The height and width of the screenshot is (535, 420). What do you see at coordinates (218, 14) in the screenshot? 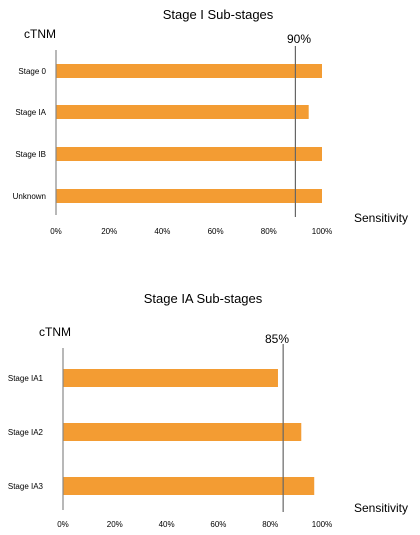
I see `chart-title: Stage I Sub-stages` at bounding box center [218, 14].